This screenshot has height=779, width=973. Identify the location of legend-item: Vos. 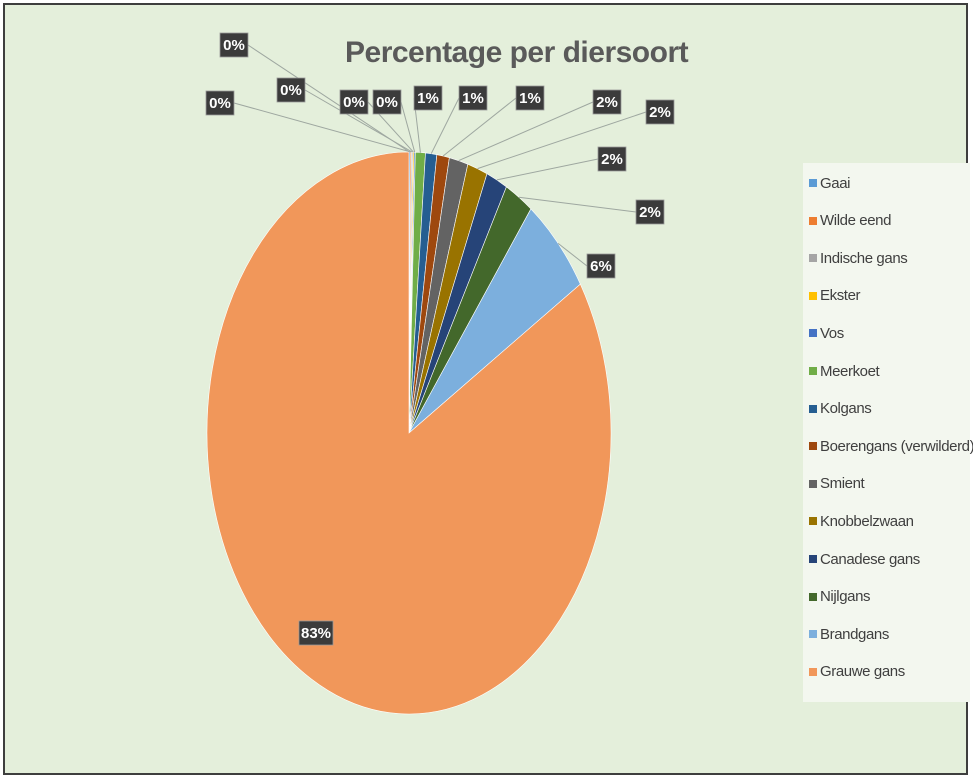
(826, 333).